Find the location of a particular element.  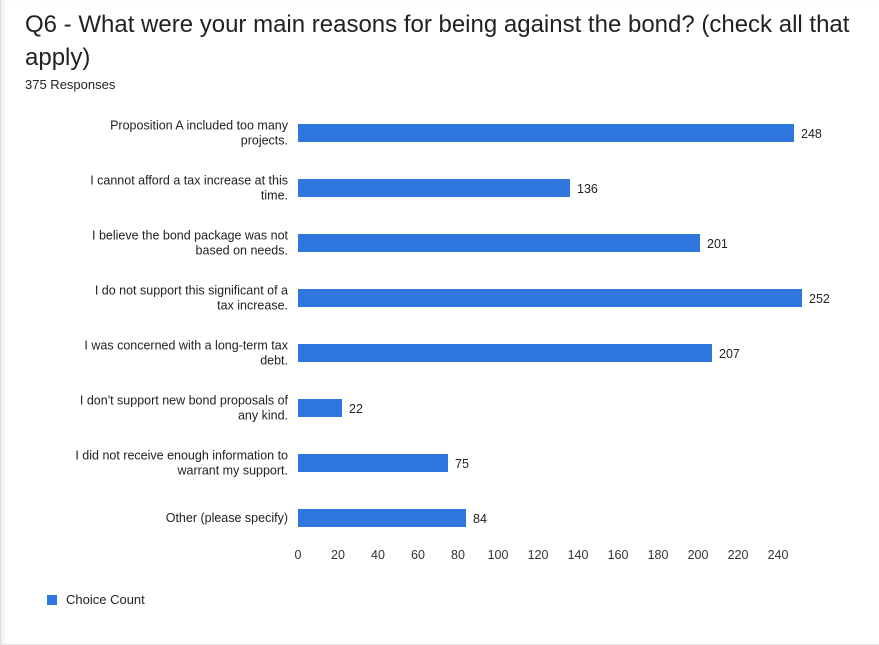

data-label: 136 is located at coordinates (587, 189).